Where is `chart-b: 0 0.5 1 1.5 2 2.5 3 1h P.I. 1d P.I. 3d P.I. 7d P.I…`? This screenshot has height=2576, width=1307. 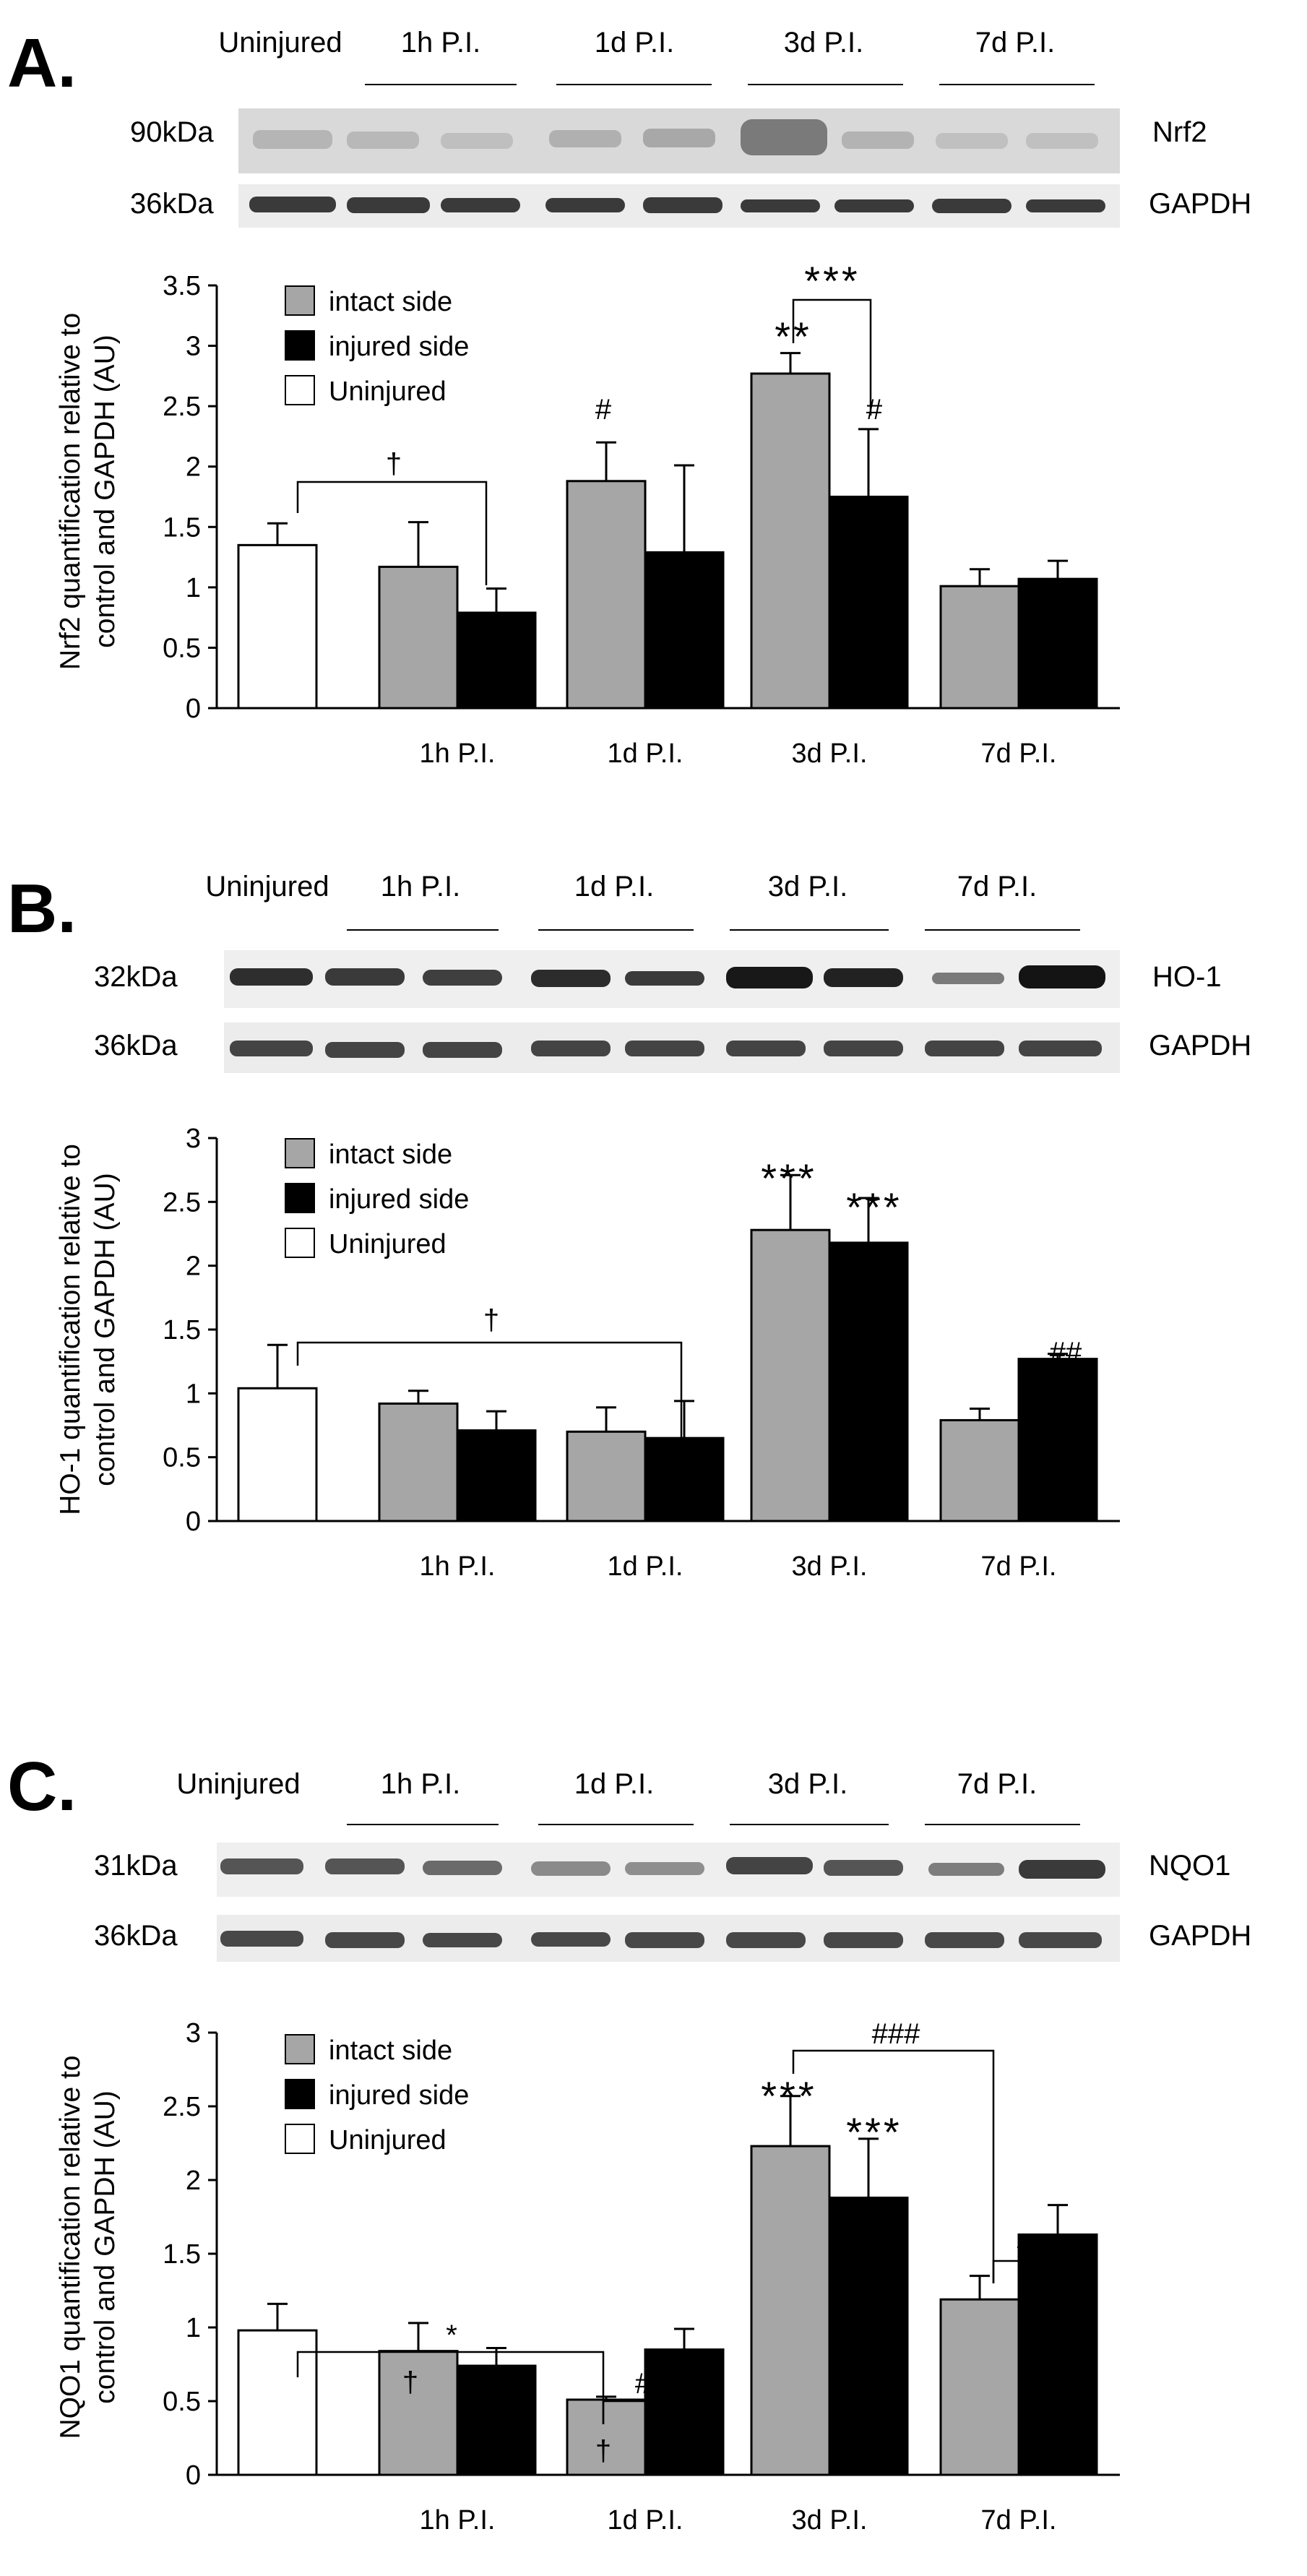 chart-b: 0 0.5 1 1.5 2 2.5 3 1h P.I. 1d P.I. 3d P.I. 7d P.I… is located at coordinates (641, 1353).